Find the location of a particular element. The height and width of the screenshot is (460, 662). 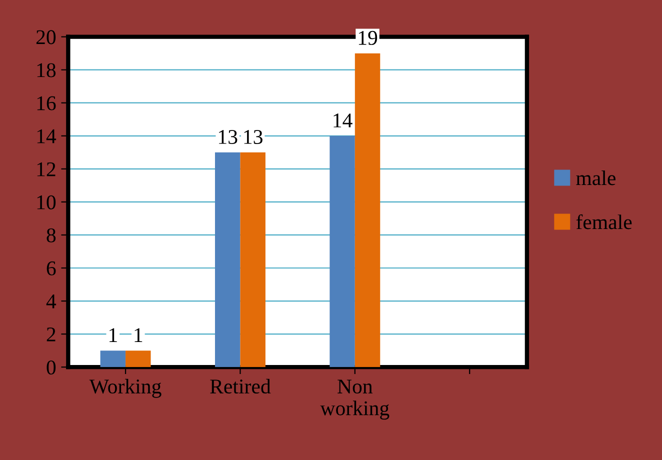

y-tick-label: 6 is located at coordinates (51, 268).